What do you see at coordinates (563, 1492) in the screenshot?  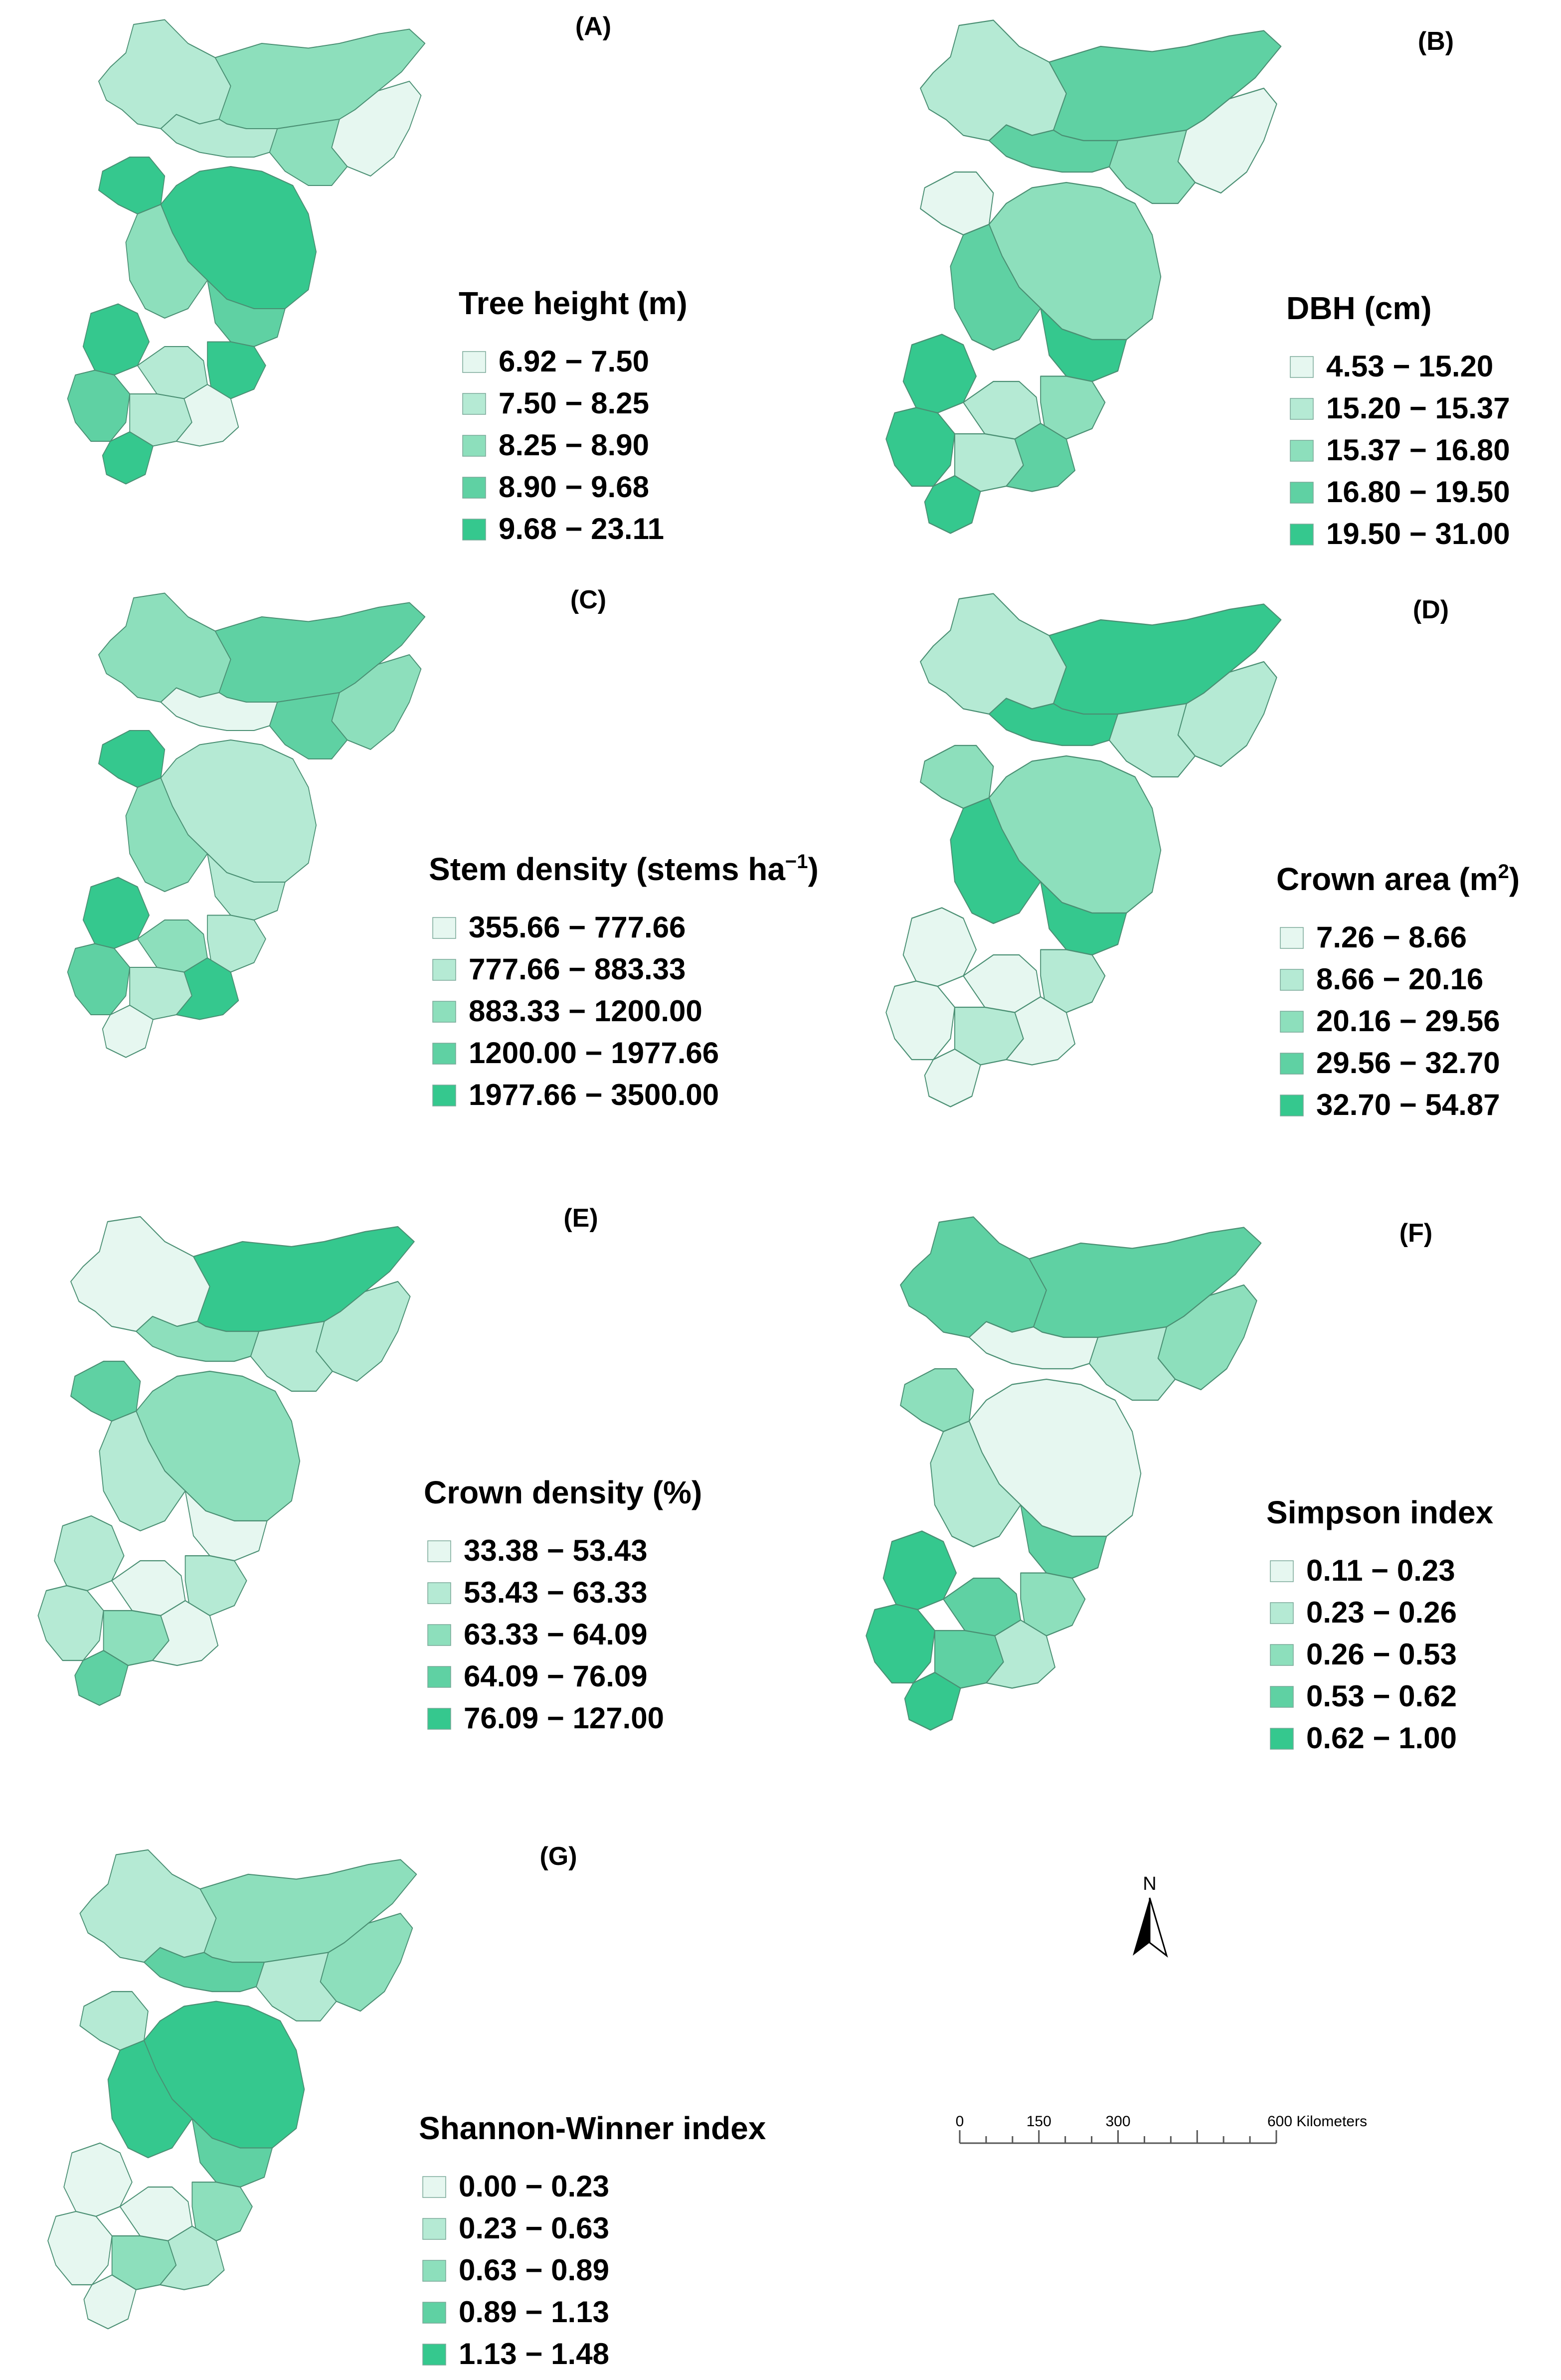 I see `legend-title-text: Crown density (%)` at bounding box center [563, 1492].